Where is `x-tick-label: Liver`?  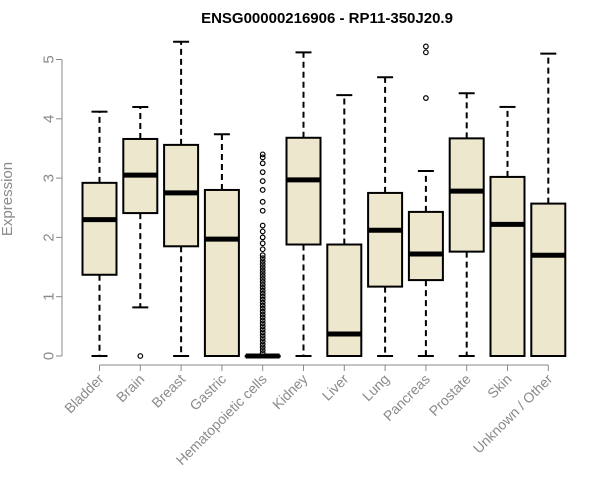
x-tick-label: Liver is located at coordinates (335, 387).